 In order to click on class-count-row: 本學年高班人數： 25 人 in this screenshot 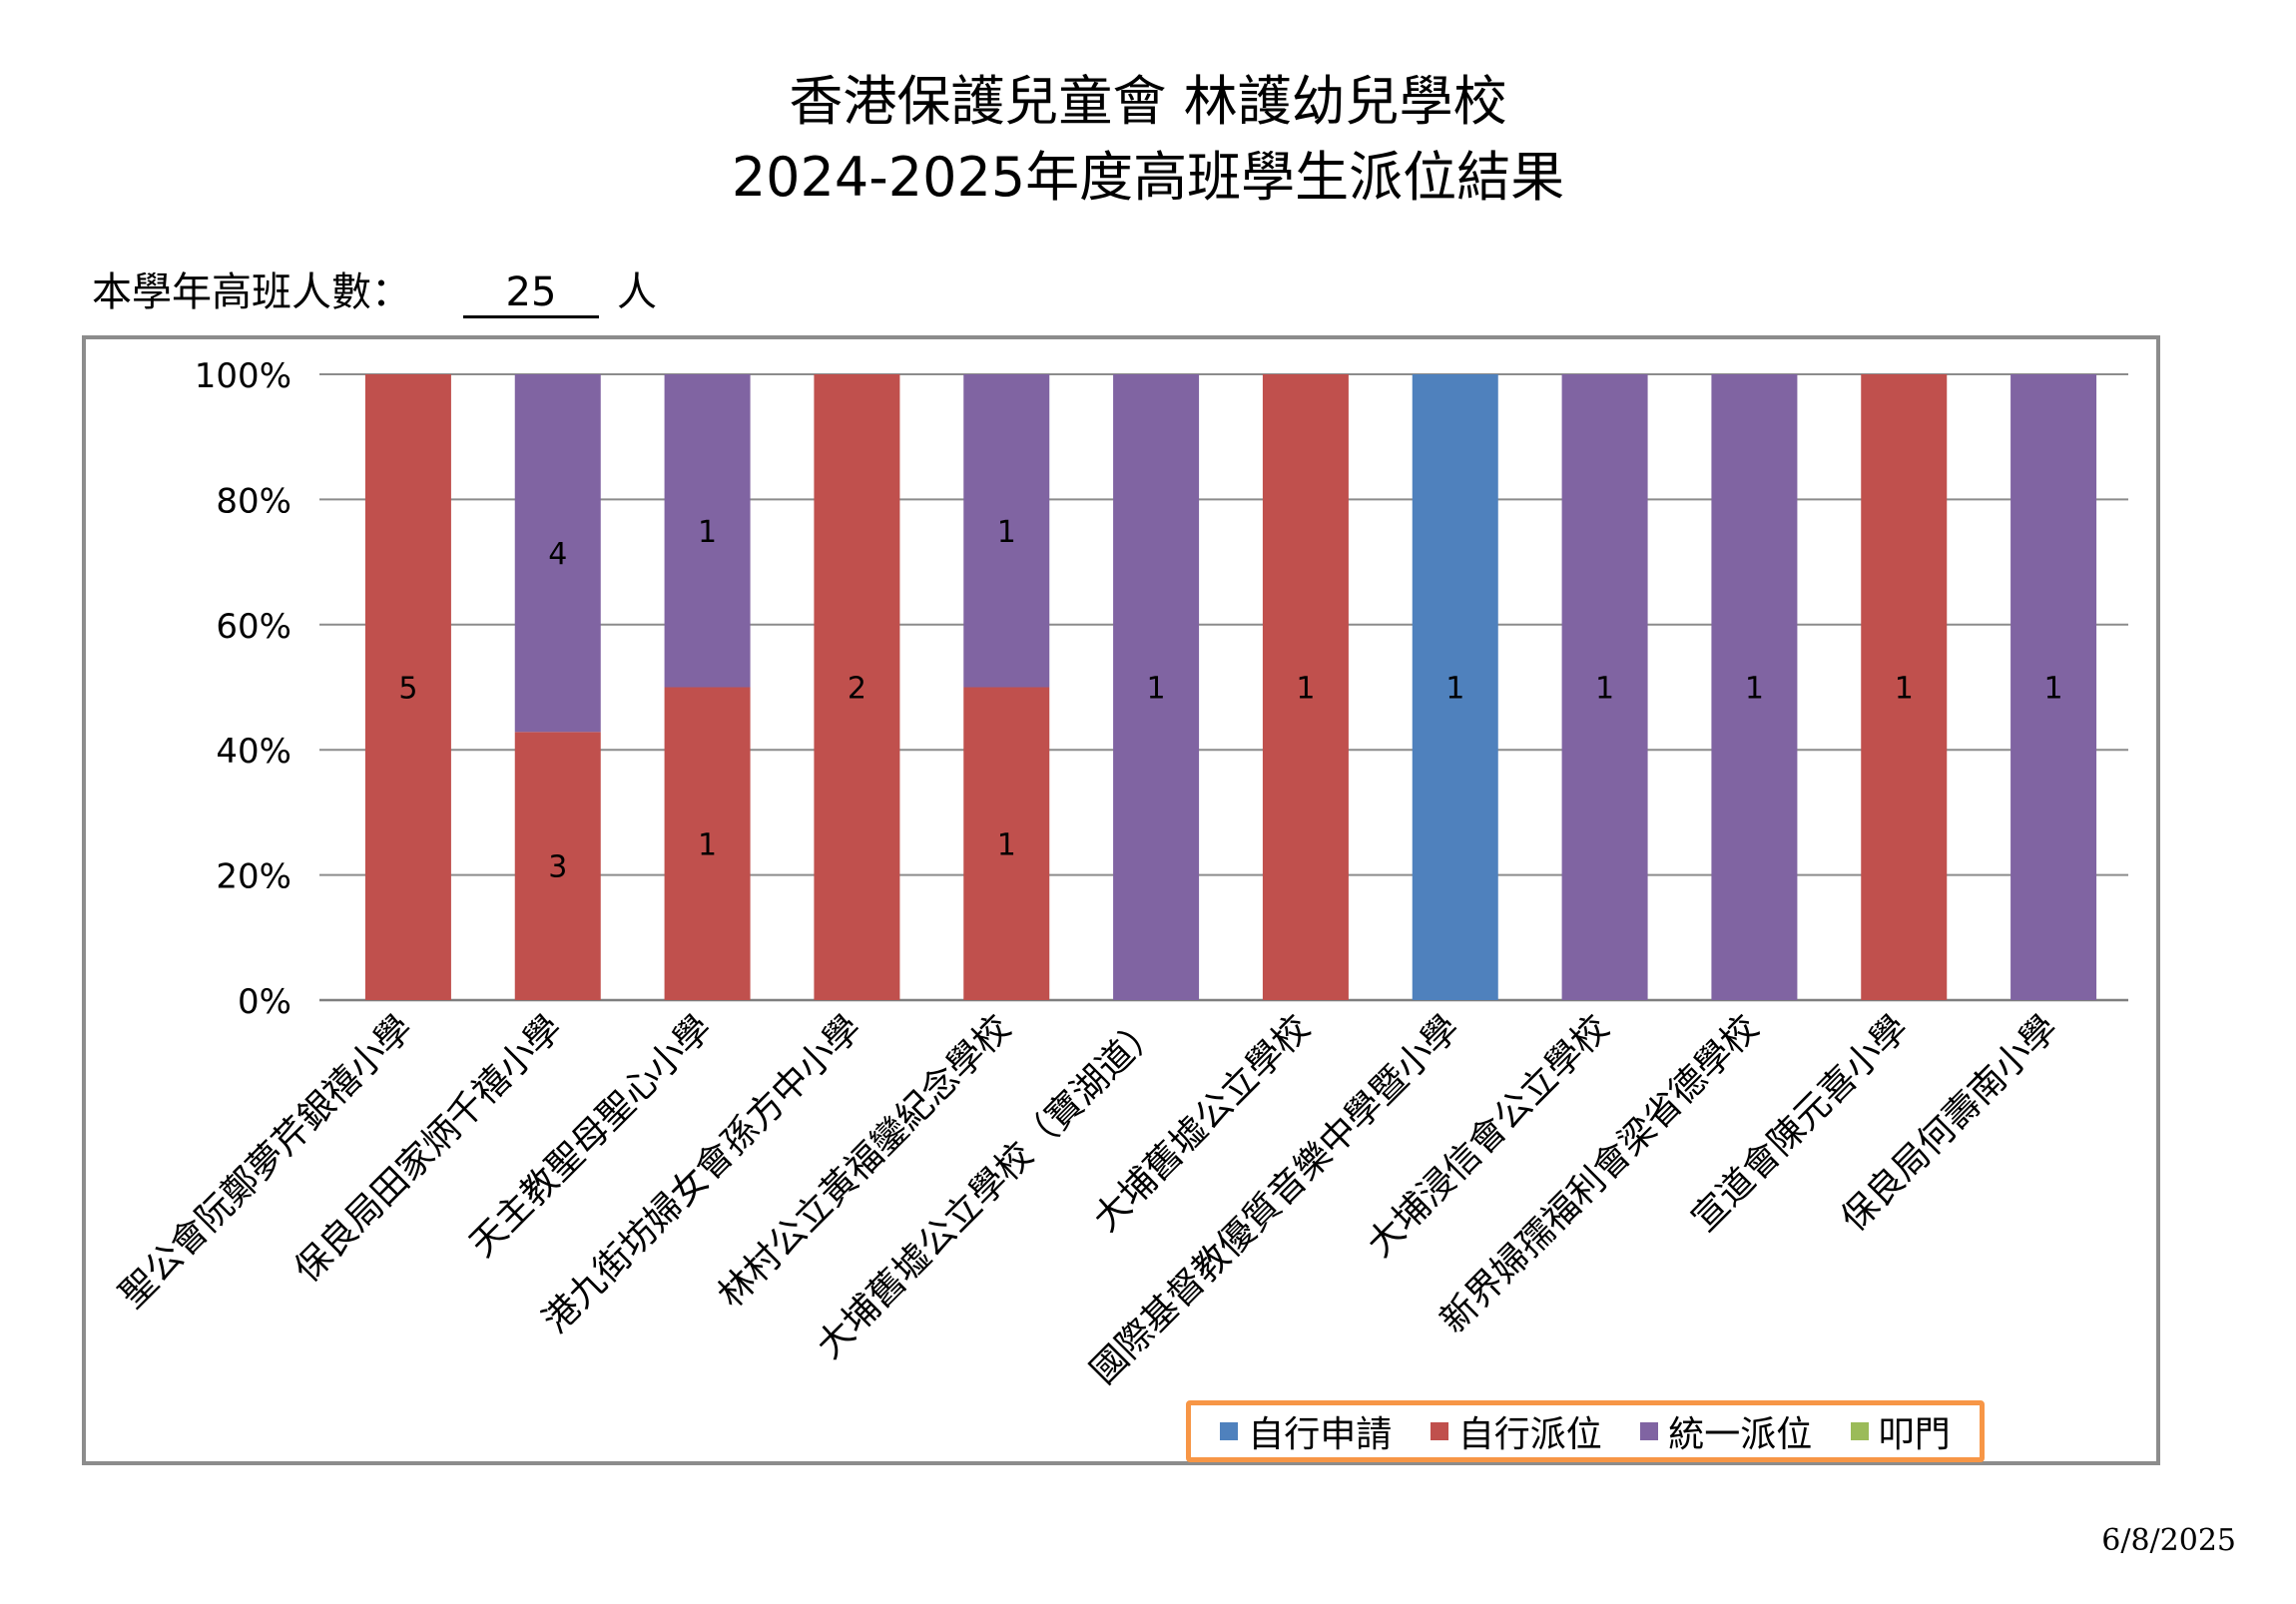, I will do `click(375, 292)`.